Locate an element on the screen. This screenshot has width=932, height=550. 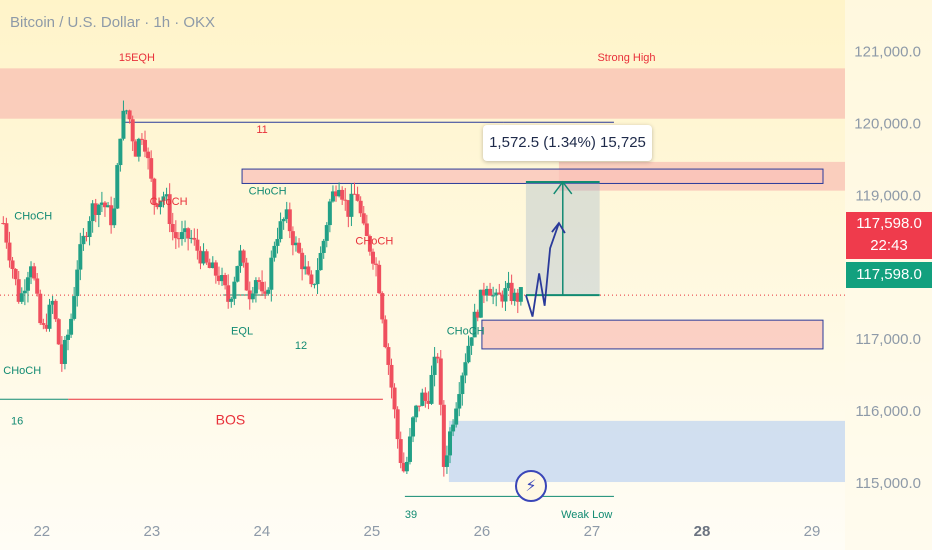
x-tick-label: 23 is located at coordinates (151, 531).